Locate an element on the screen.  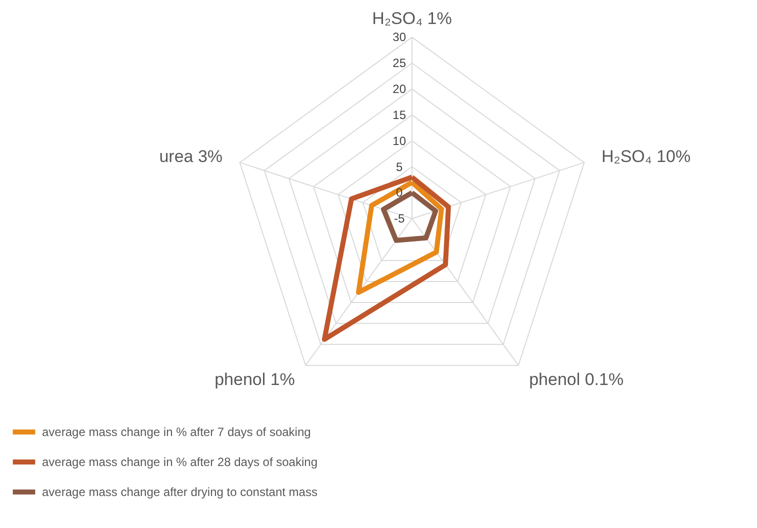
spoke-label: phenol 1% is located at coordinates (254, 380).